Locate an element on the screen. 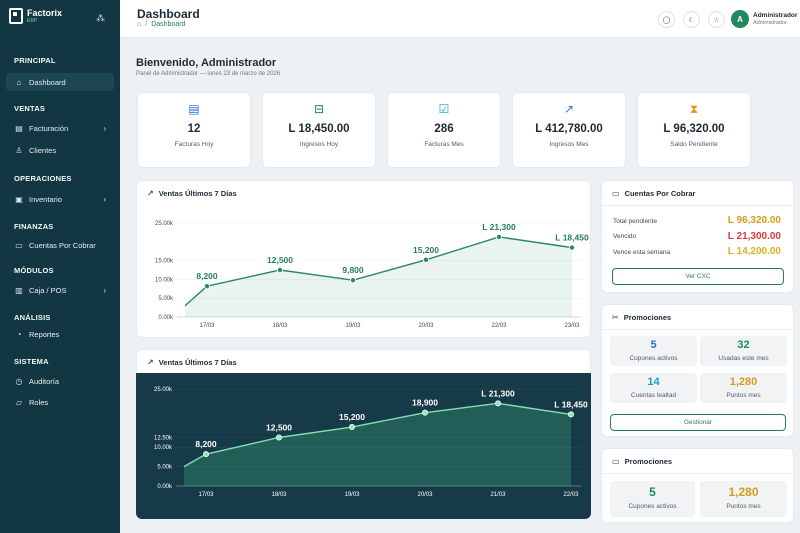 The height and width of the screenshot is (533, 800). divider is located at coordinates (697, 205).